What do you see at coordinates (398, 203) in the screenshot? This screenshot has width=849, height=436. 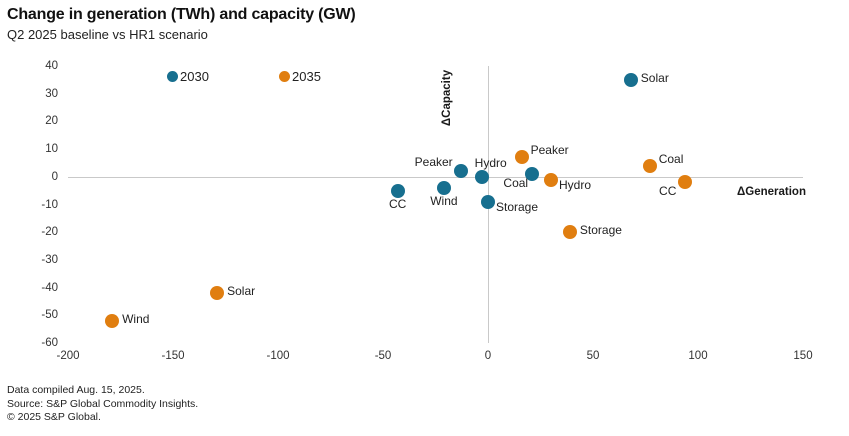 I see `point-label-2030-cc: CC` at bounding box center [398, 203].